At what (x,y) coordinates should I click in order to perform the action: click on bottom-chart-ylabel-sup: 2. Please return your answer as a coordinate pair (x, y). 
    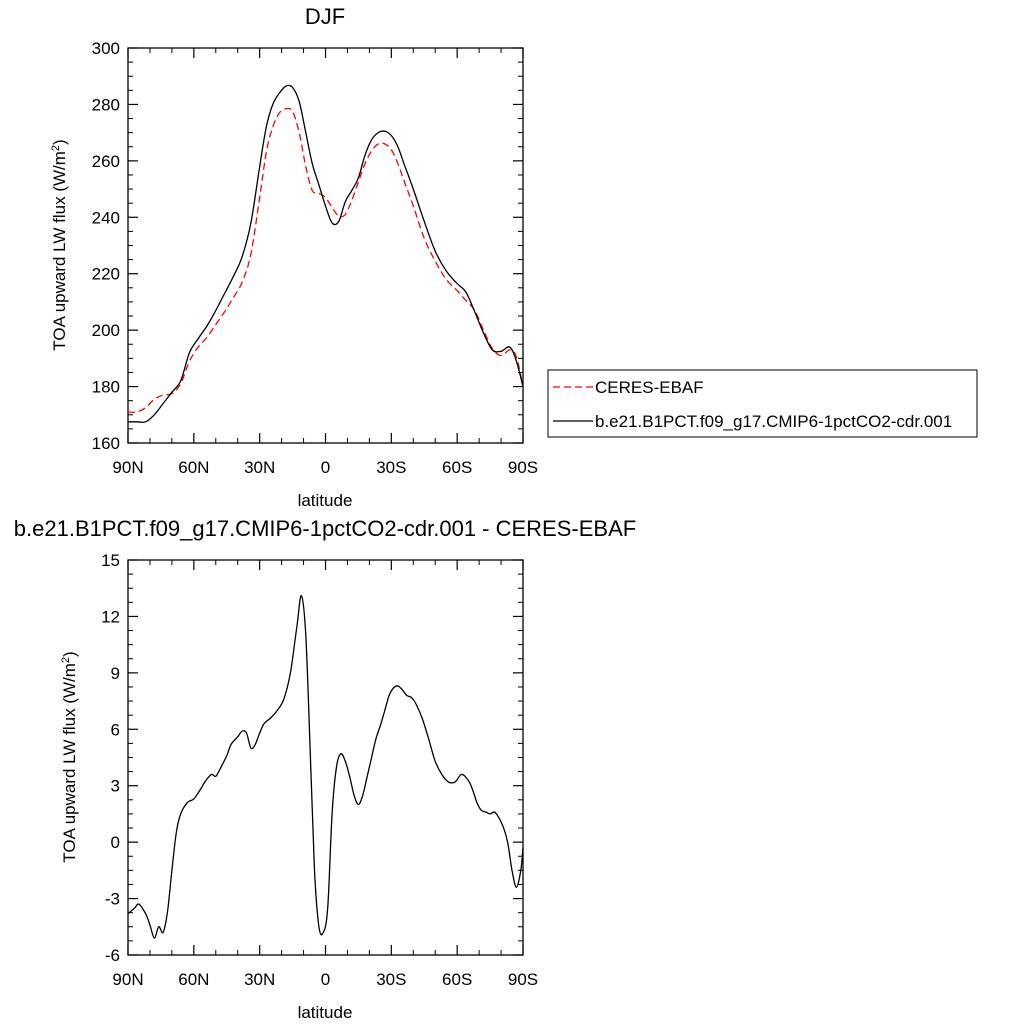
    Looking at the image, I should click on (66, 660).